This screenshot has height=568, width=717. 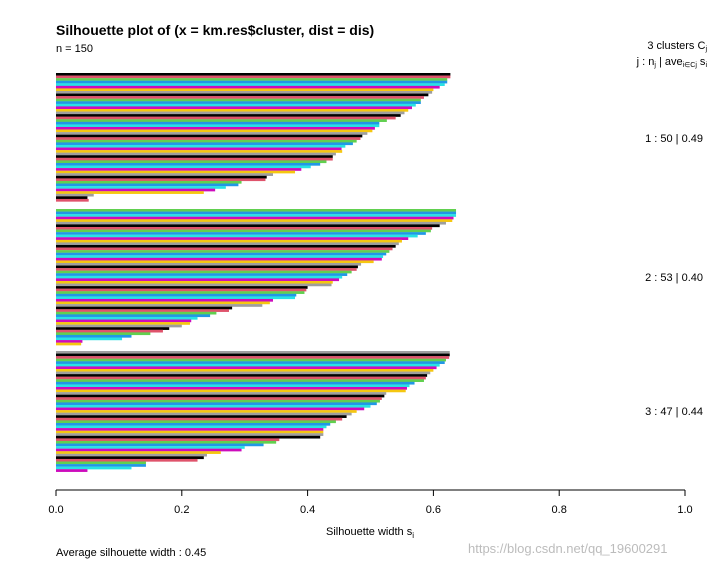 I want to click on header-ave: | ave, so click(x=669, y=62).